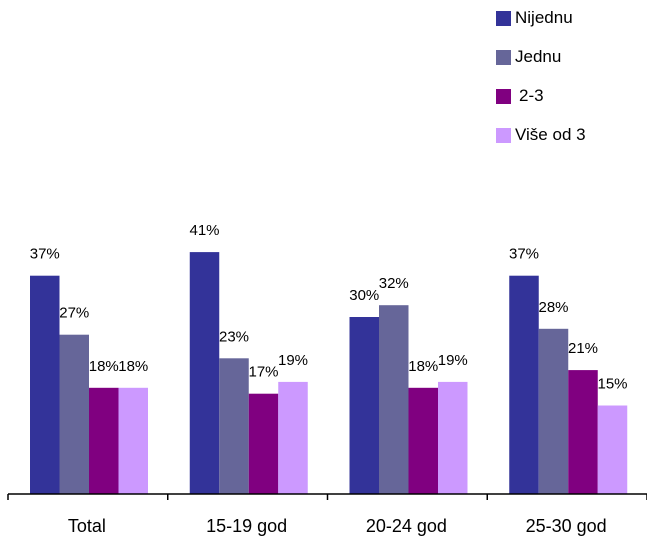  What do you see at coordinates (531, 95) in the screenshot?
I see `legend-label-2-3: 2-3` at bounding box center [531, 95].